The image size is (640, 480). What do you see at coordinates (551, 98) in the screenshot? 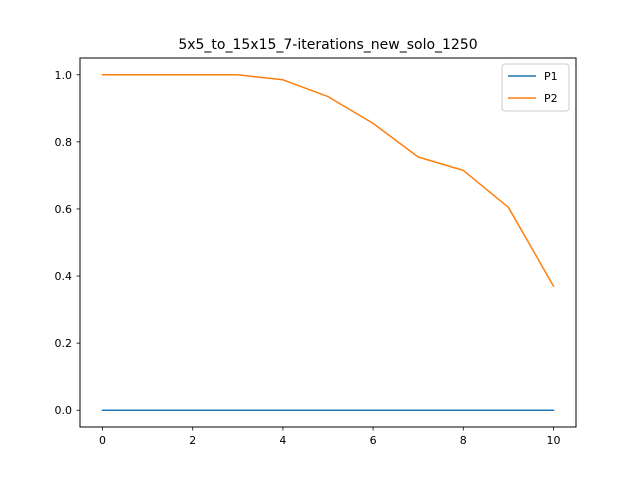
I see `legend-label-p2: P2` at bounding box center [551, 98].